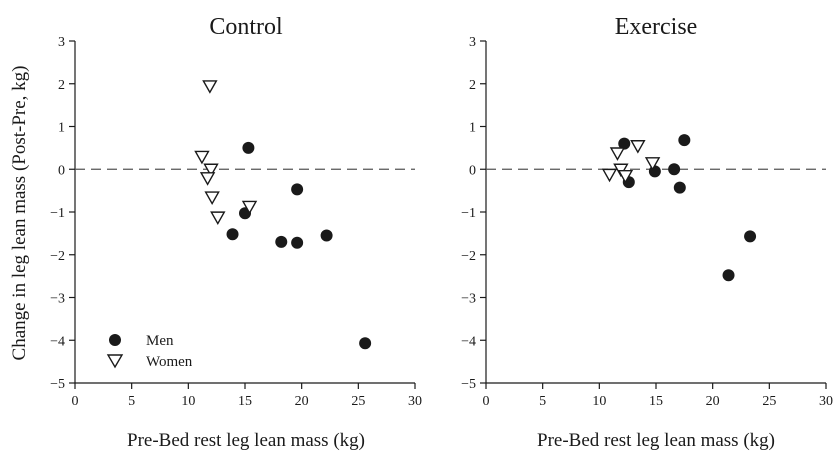  What do you see at coordinates (302, 401) in the screenshot?
I see `control-x-tick-label: 20` at bounding box center [302, 401].